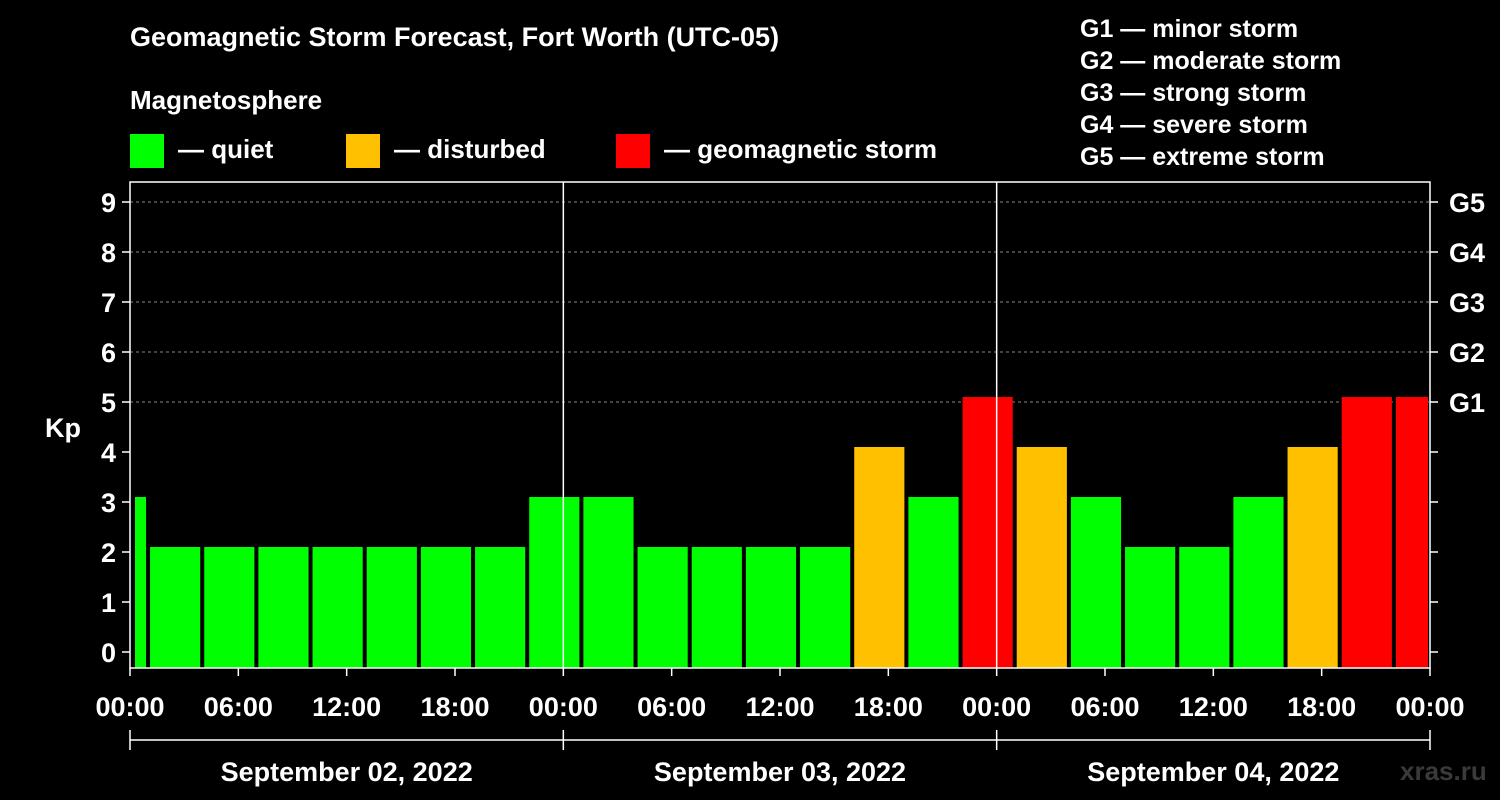 This screenshot has width=1500, height=800. I want to click on legend-label-storm: — geomagnetic storm, so click(801, 149).